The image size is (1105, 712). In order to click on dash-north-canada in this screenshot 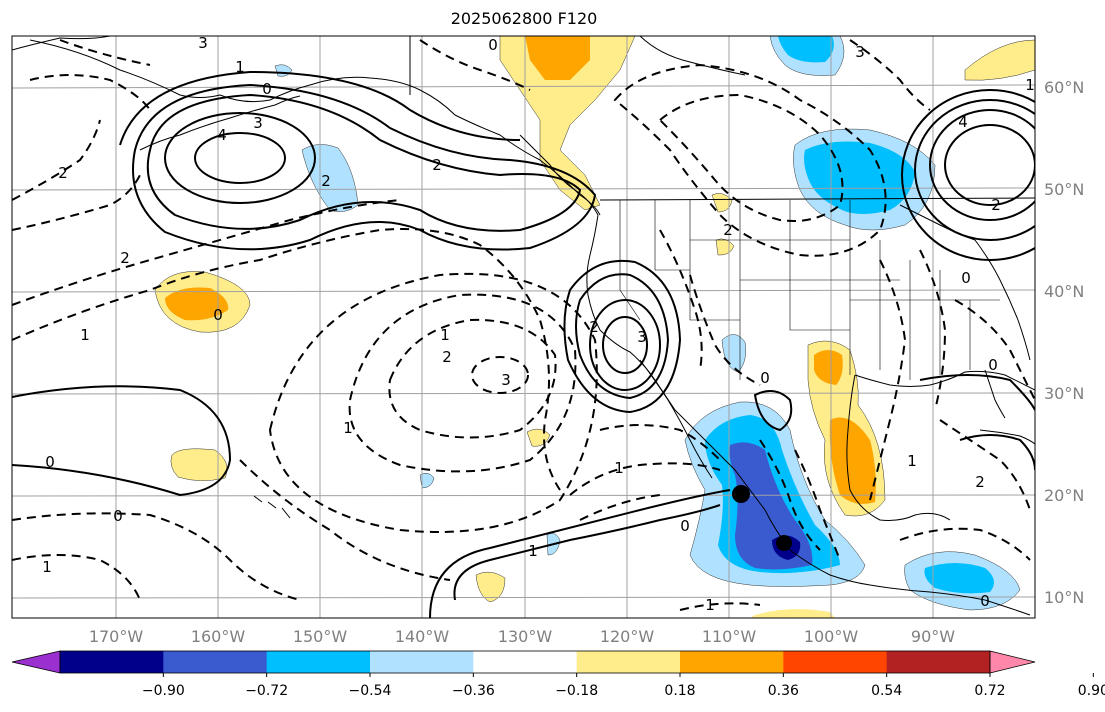, I will do `click(890, 75)`.